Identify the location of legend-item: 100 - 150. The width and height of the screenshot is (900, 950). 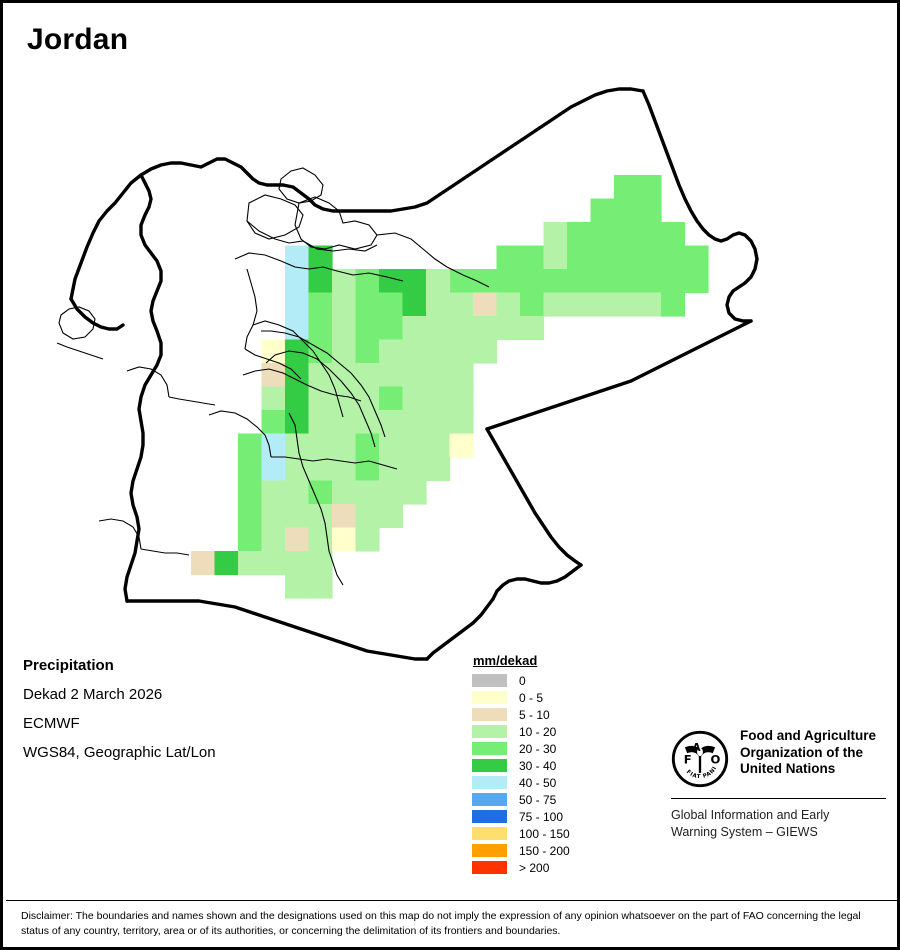
(520, 833).